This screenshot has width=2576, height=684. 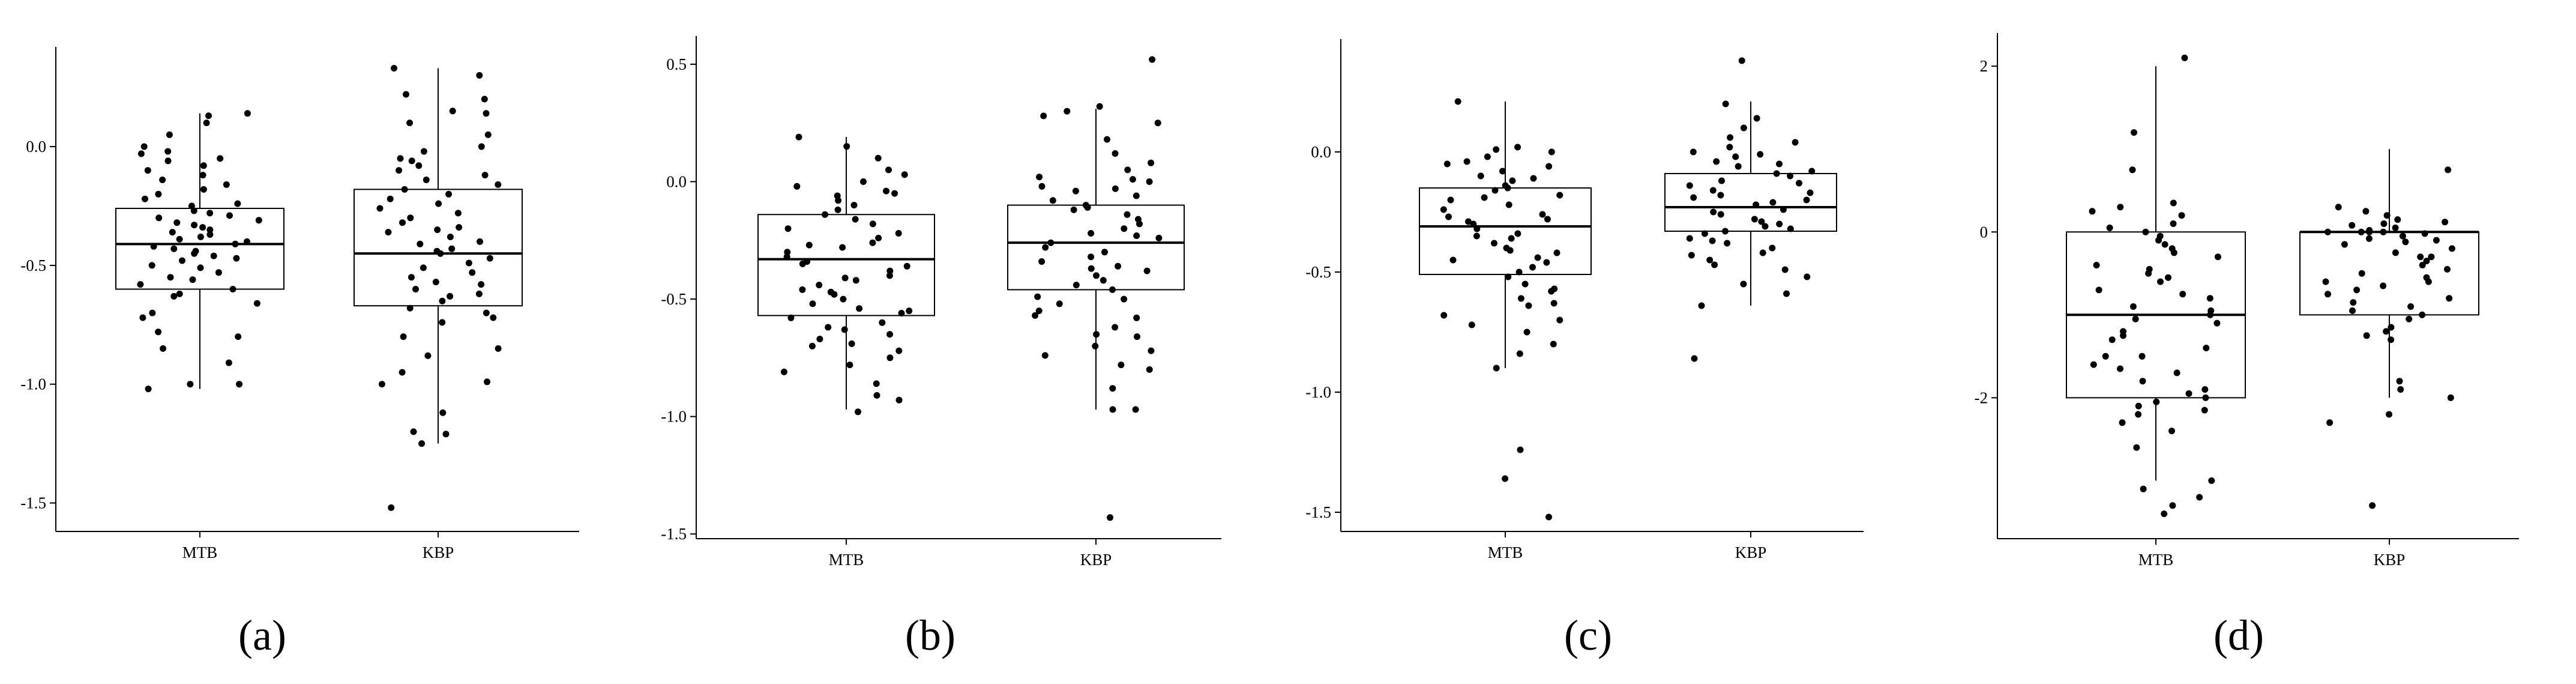 What do you see at coordinates (846, 560) in the screenshot?
I see `x-tick-label: MTB` at bounding box center [846, 560].